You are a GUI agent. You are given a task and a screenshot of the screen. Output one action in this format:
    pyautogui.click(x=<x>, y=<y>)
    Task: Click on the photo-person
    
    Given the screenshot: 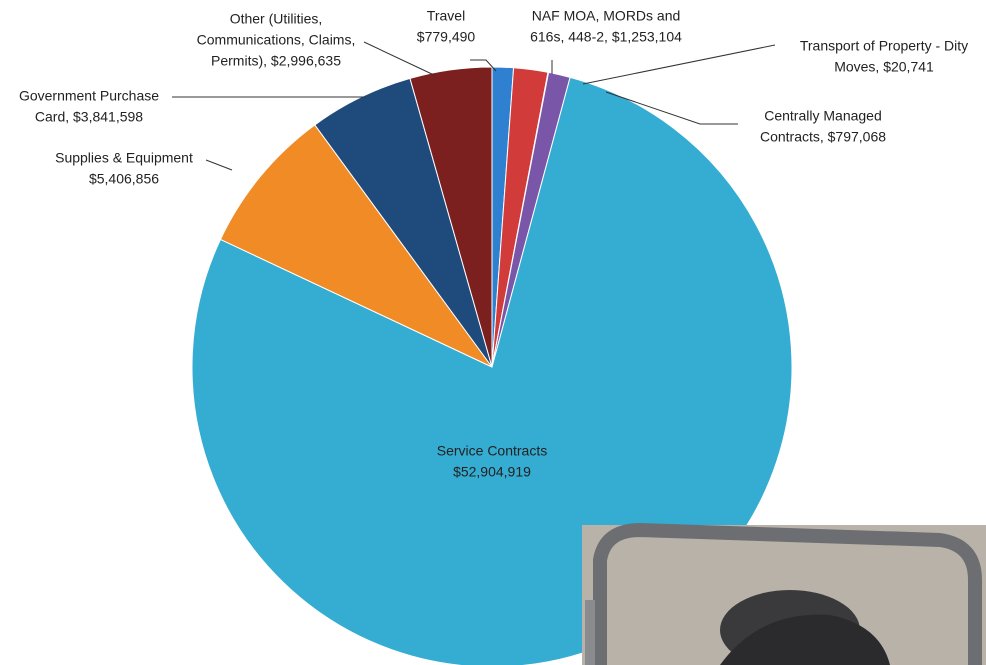 What is the action you would take?
    pyautogui.click(x=805, y=639)
    